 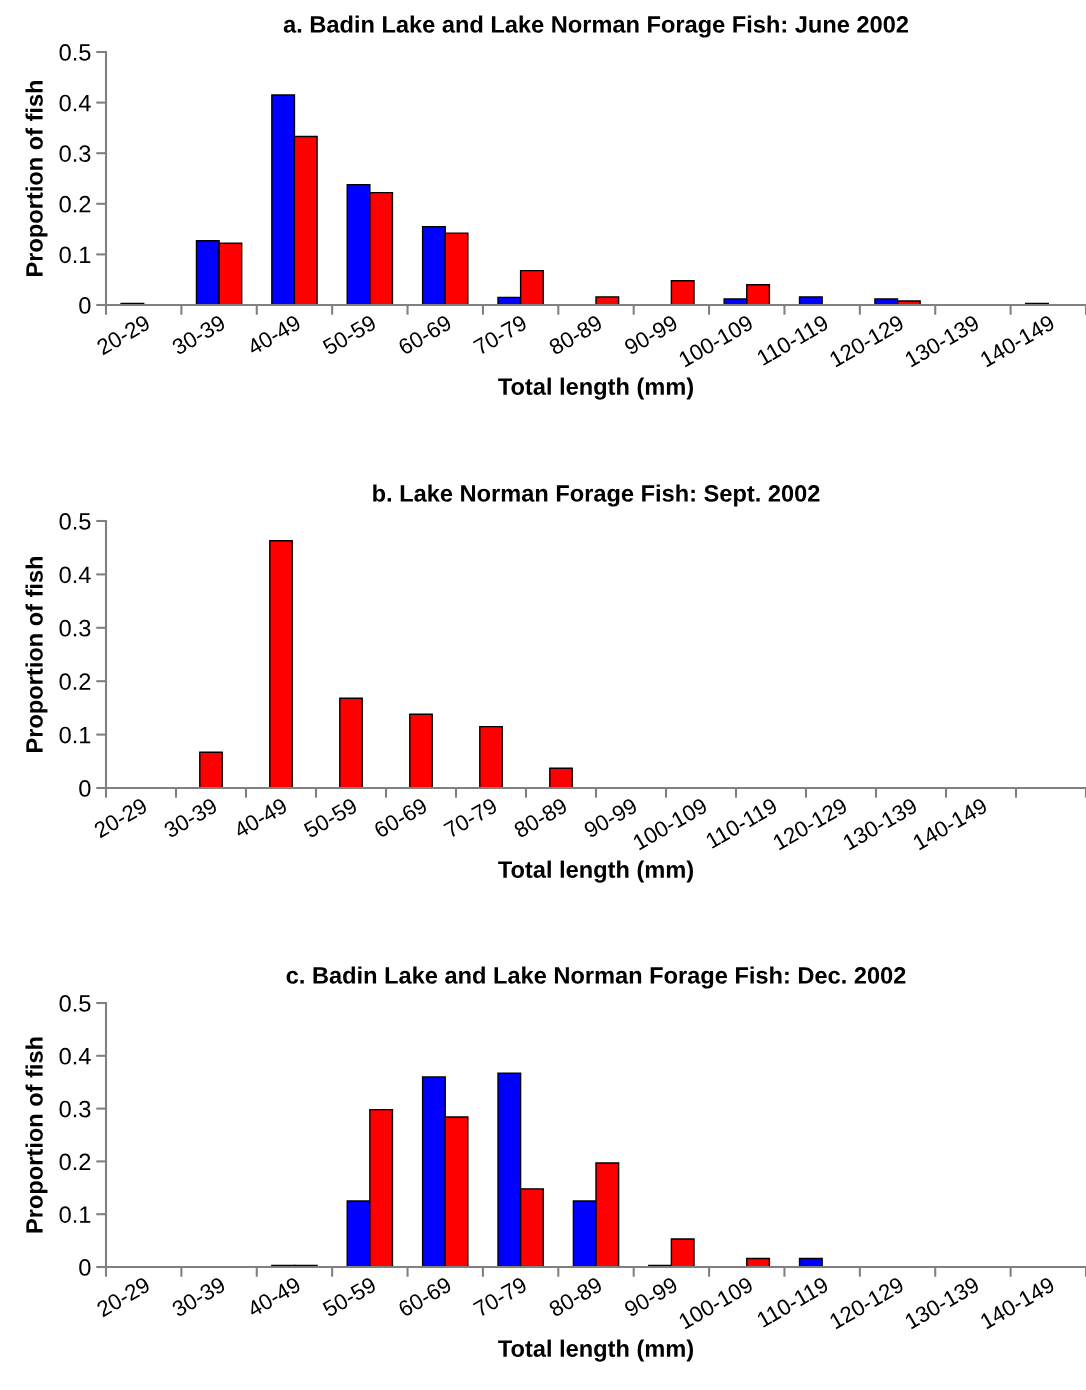 What do you see at coordinates (596, 977) in the screenshot?
I see `chart-title: c. Badin Lake and Lake Norman Forage Fish: Dec. 2002` at bounding box center [596, 977].